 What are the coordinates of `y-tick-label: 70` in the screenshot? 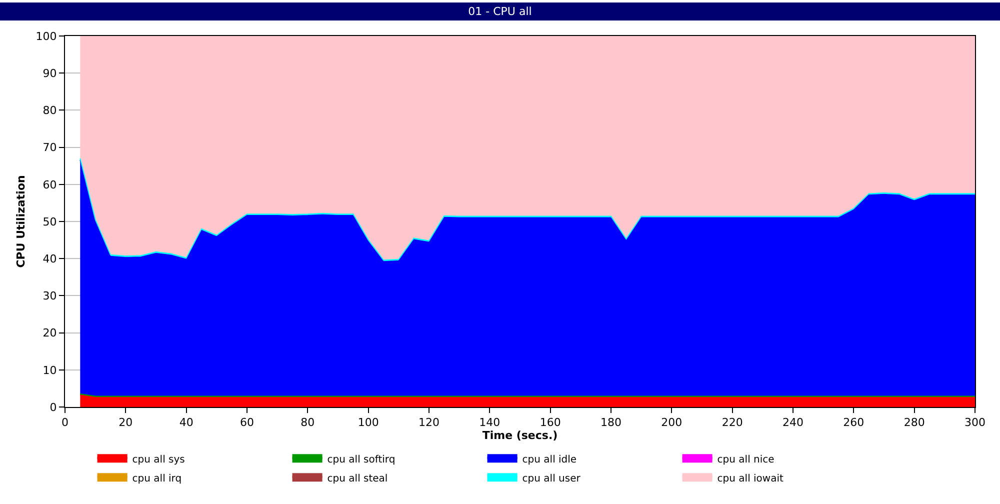 It's located at (49, 147).